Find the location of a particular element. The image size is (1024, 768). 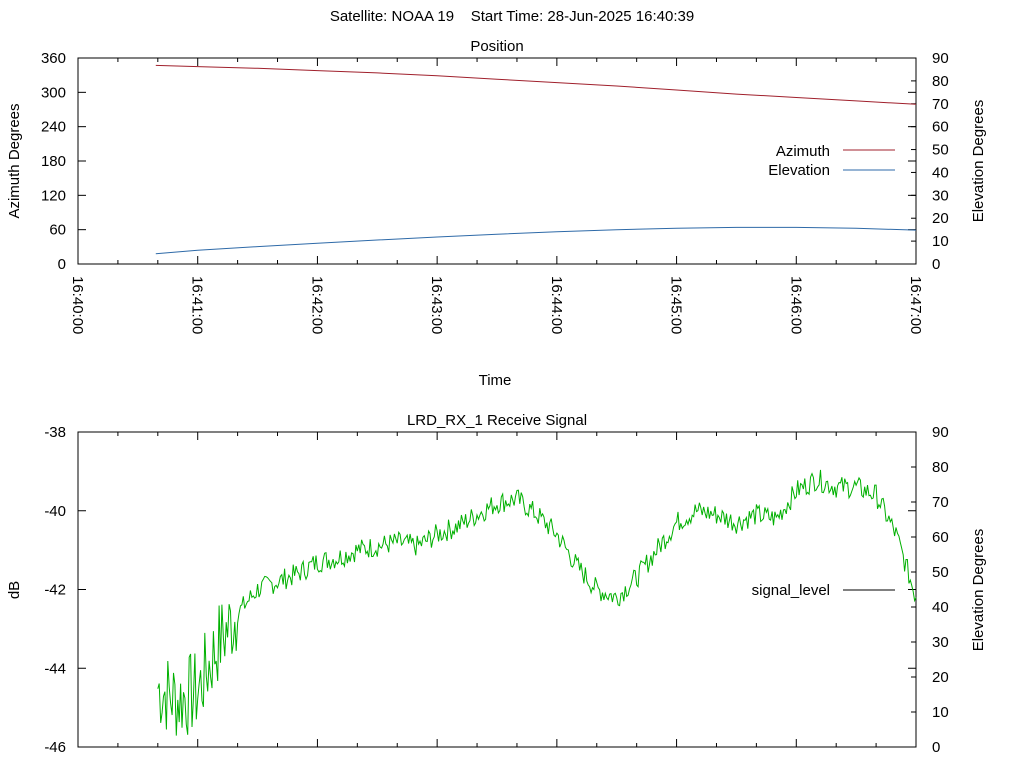

position-x-axis-label: Time is located at coordinates (495, 380).